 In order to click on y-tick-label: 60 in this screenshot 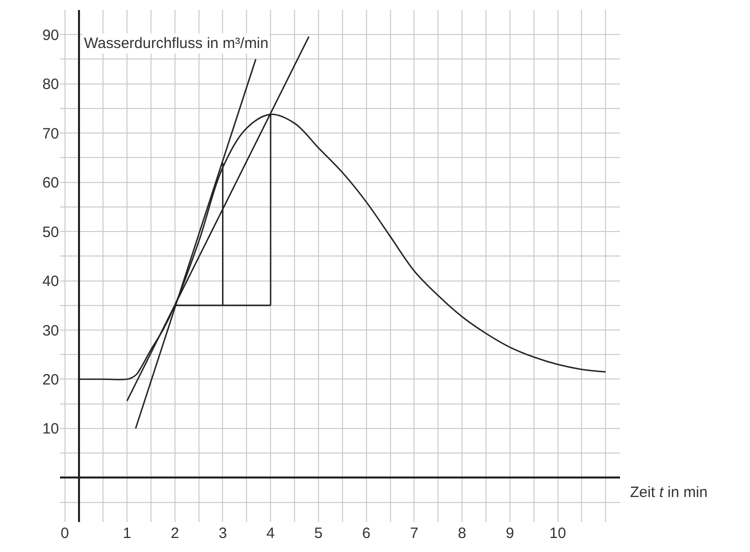, I will do `click(50, 183)`.